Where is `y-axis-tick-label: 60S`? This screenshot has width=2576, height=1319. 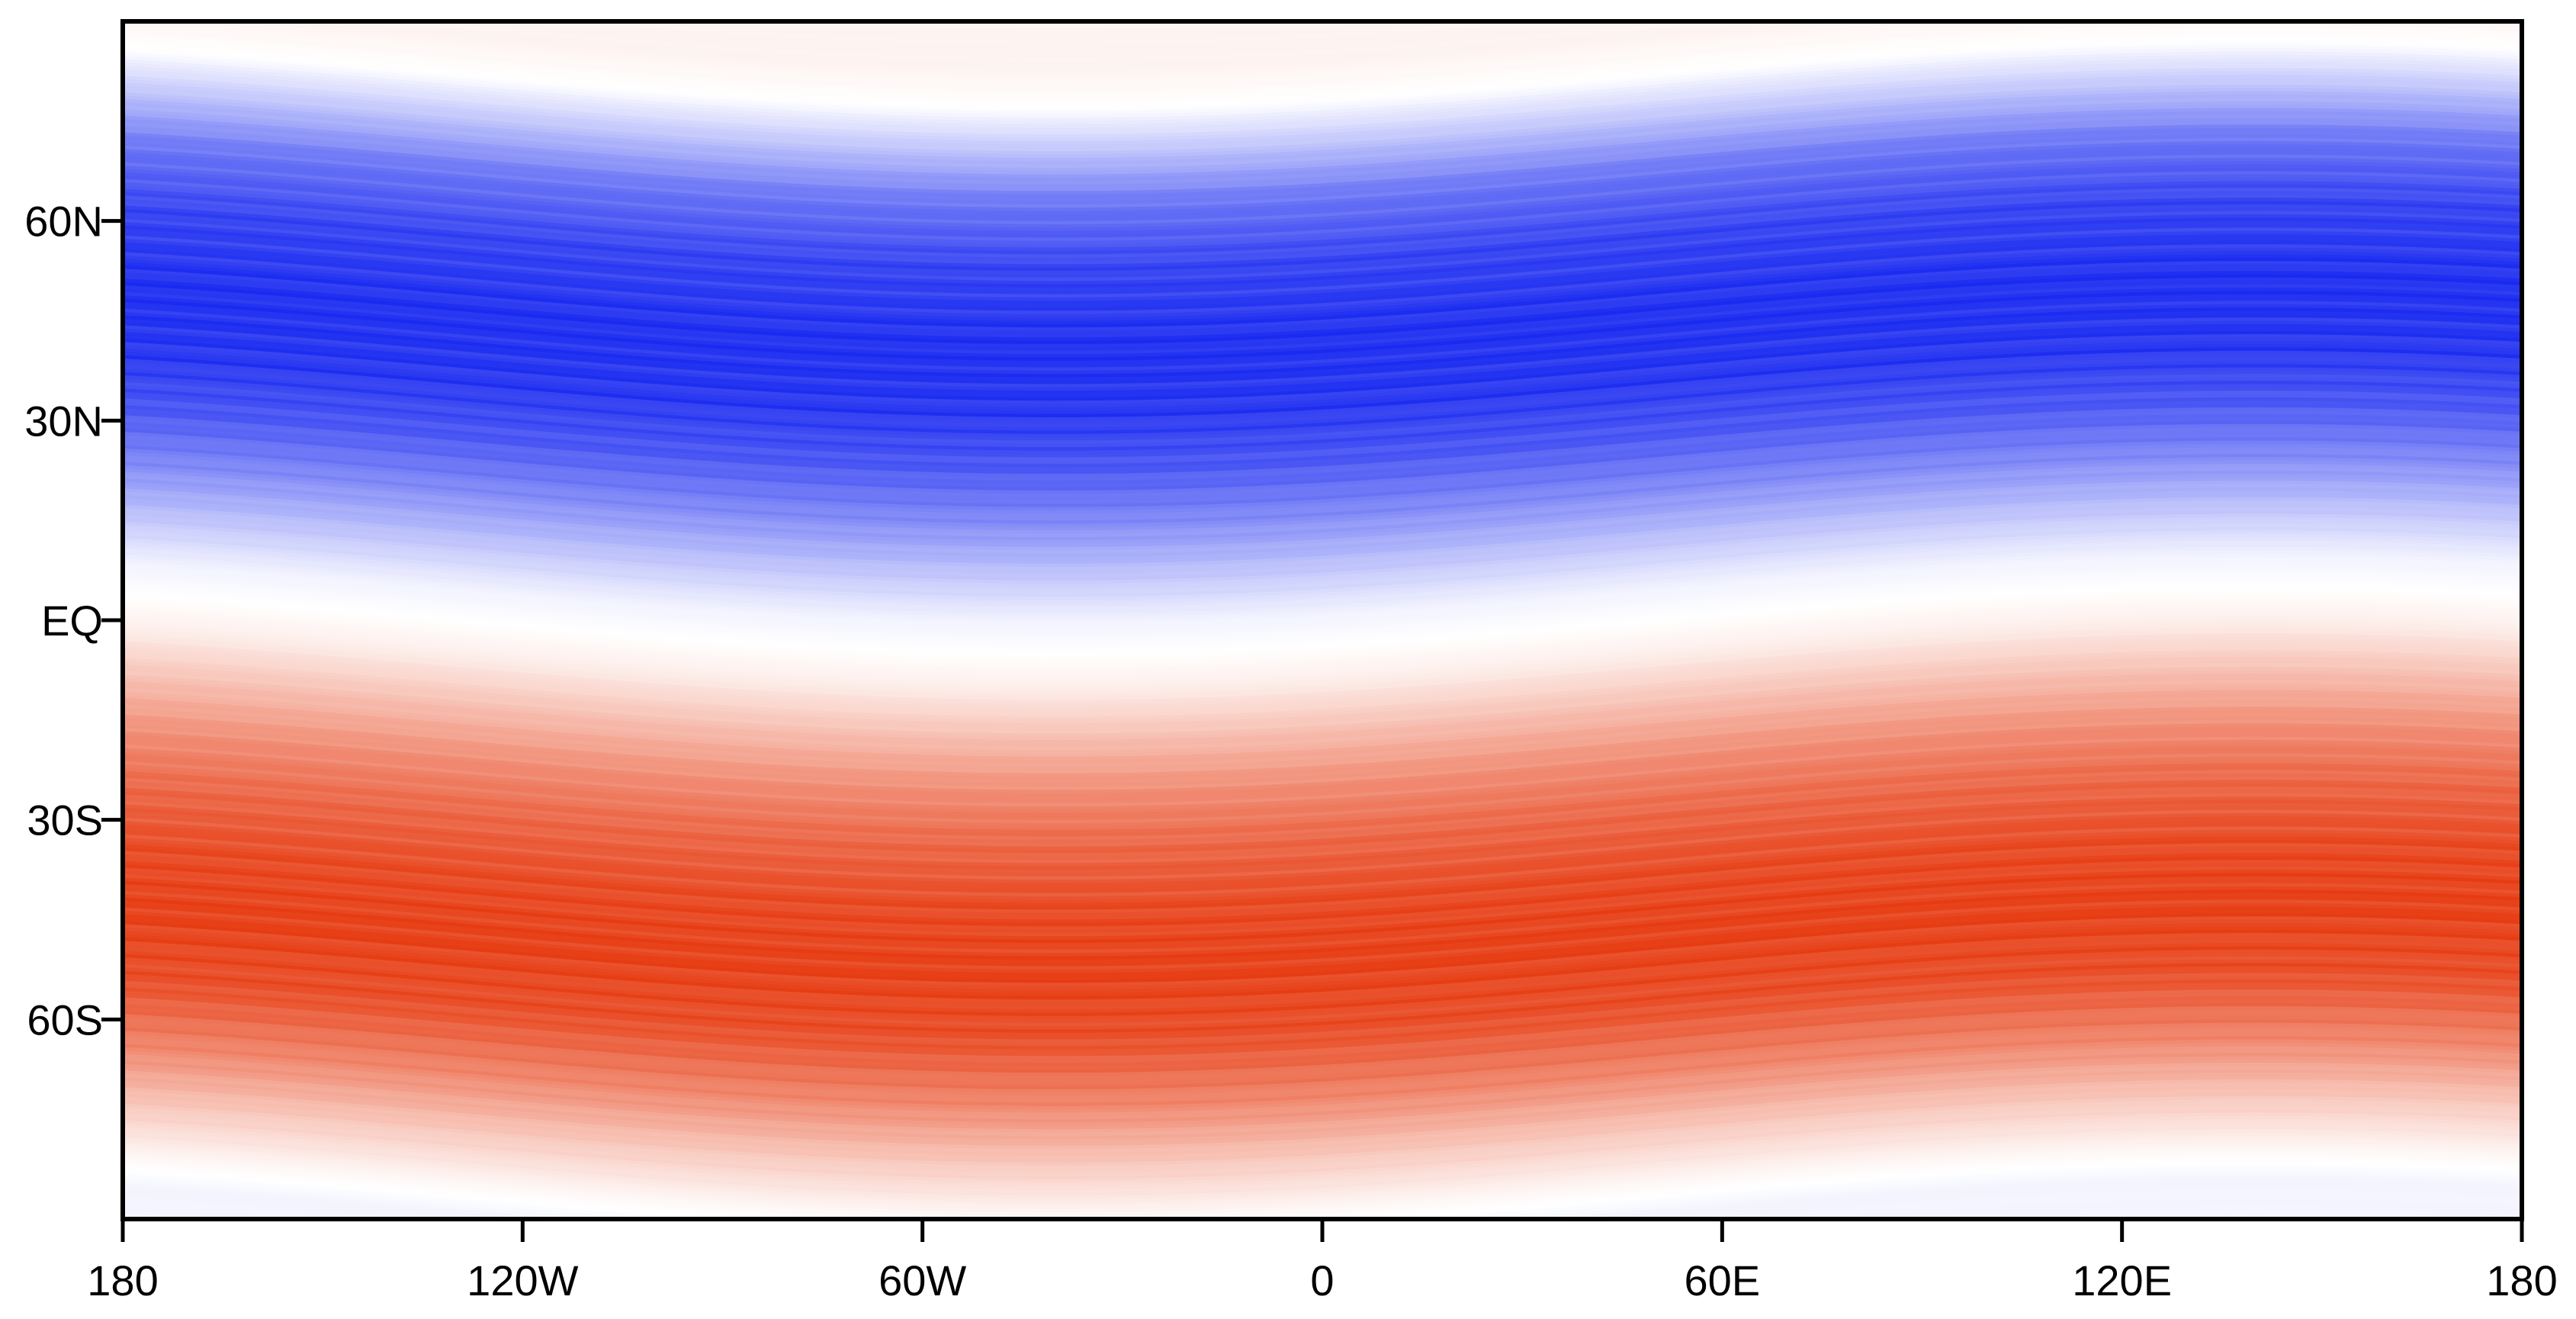
y-axis-tick-label: 60S is located at coordinates (65, 1020).